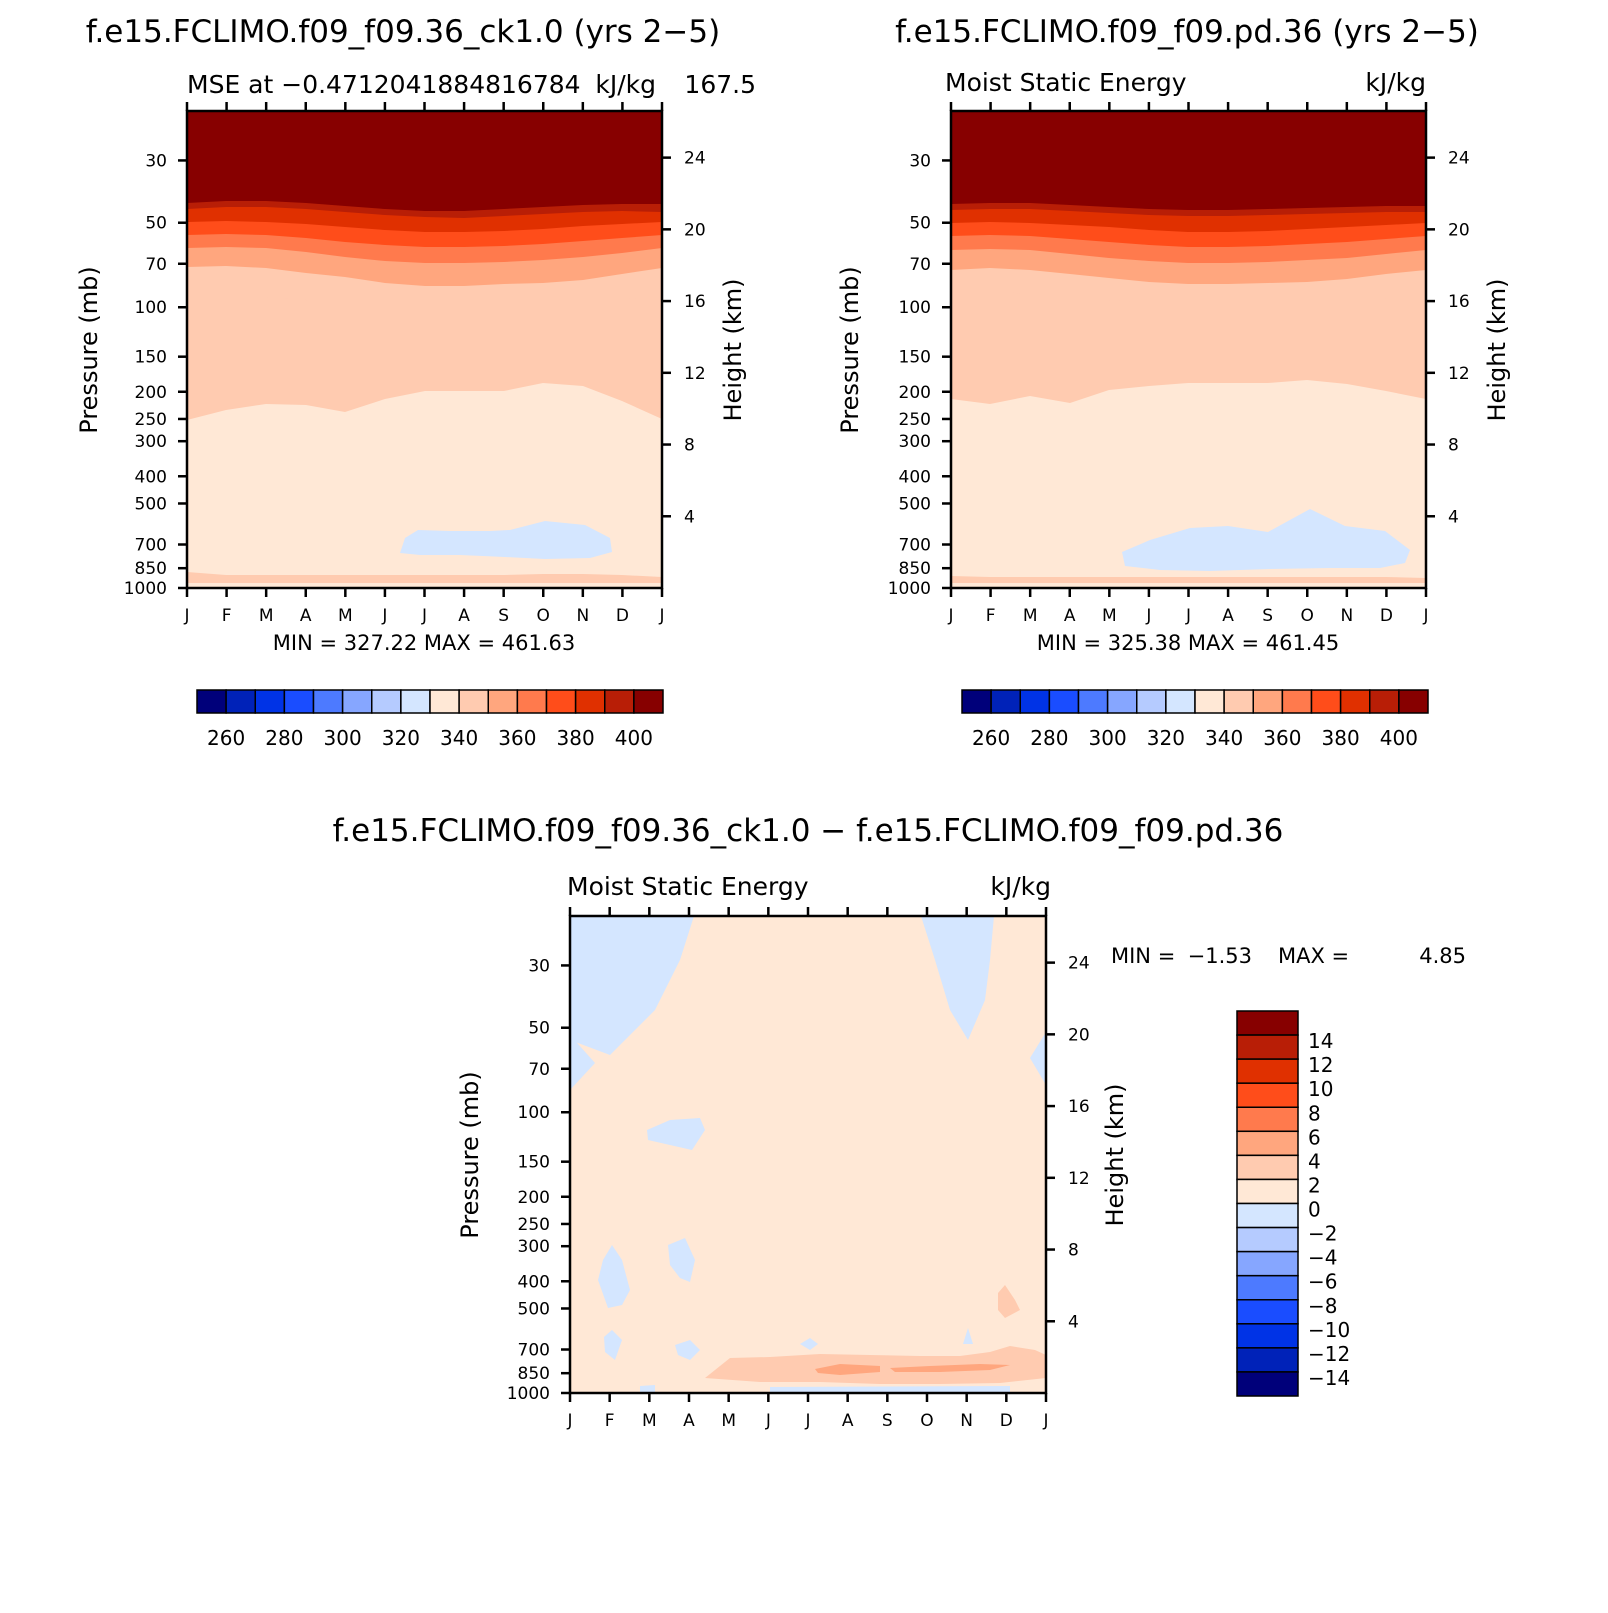  I want to click on band-diff-neg-surface-m, so click(647, 1389).